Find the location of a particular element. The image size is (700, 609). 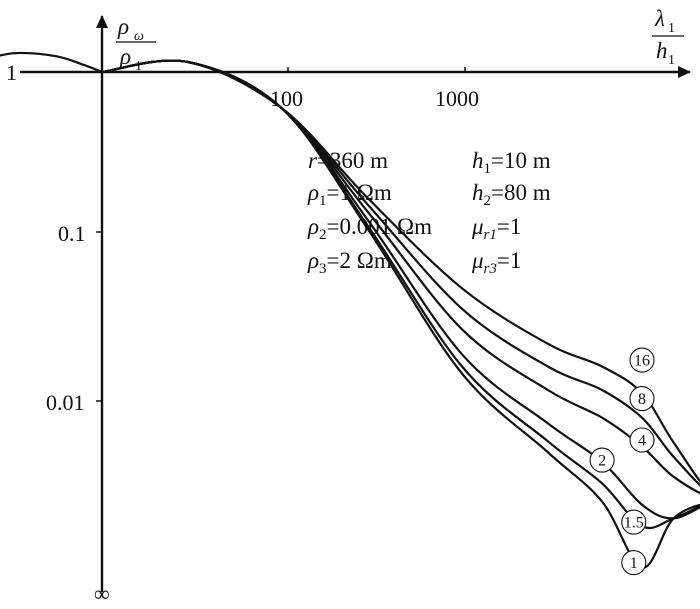

param-h2-value: =80 m is located at coordinates (521, 192).